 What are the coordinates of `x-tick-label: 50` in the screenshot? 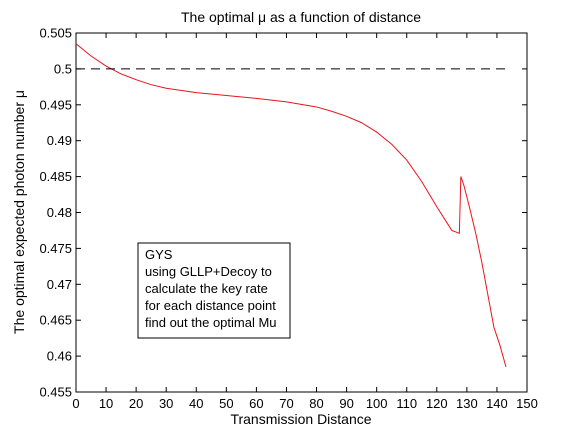 It's located at (226, 403).